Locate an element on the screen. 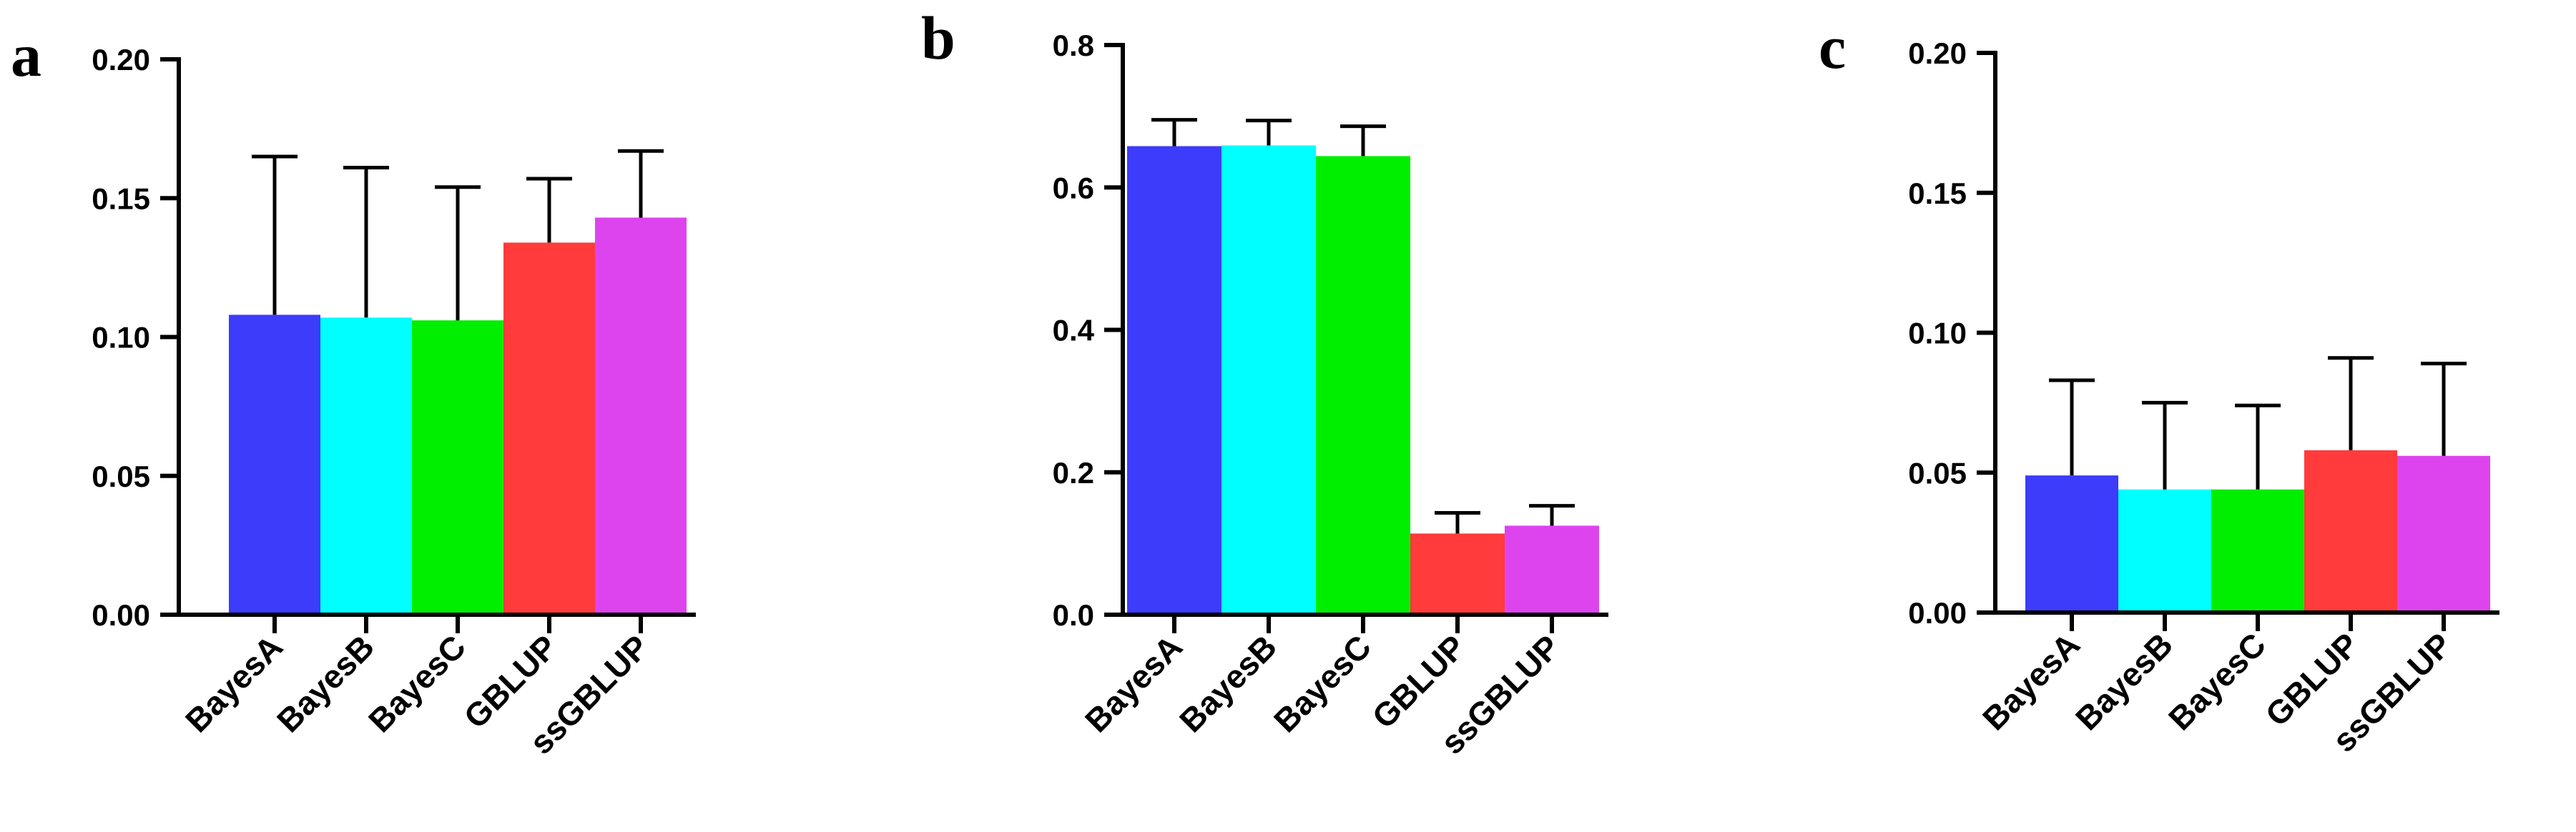  y-tick-label: 0.4 is located at coordinates (1074, 330).